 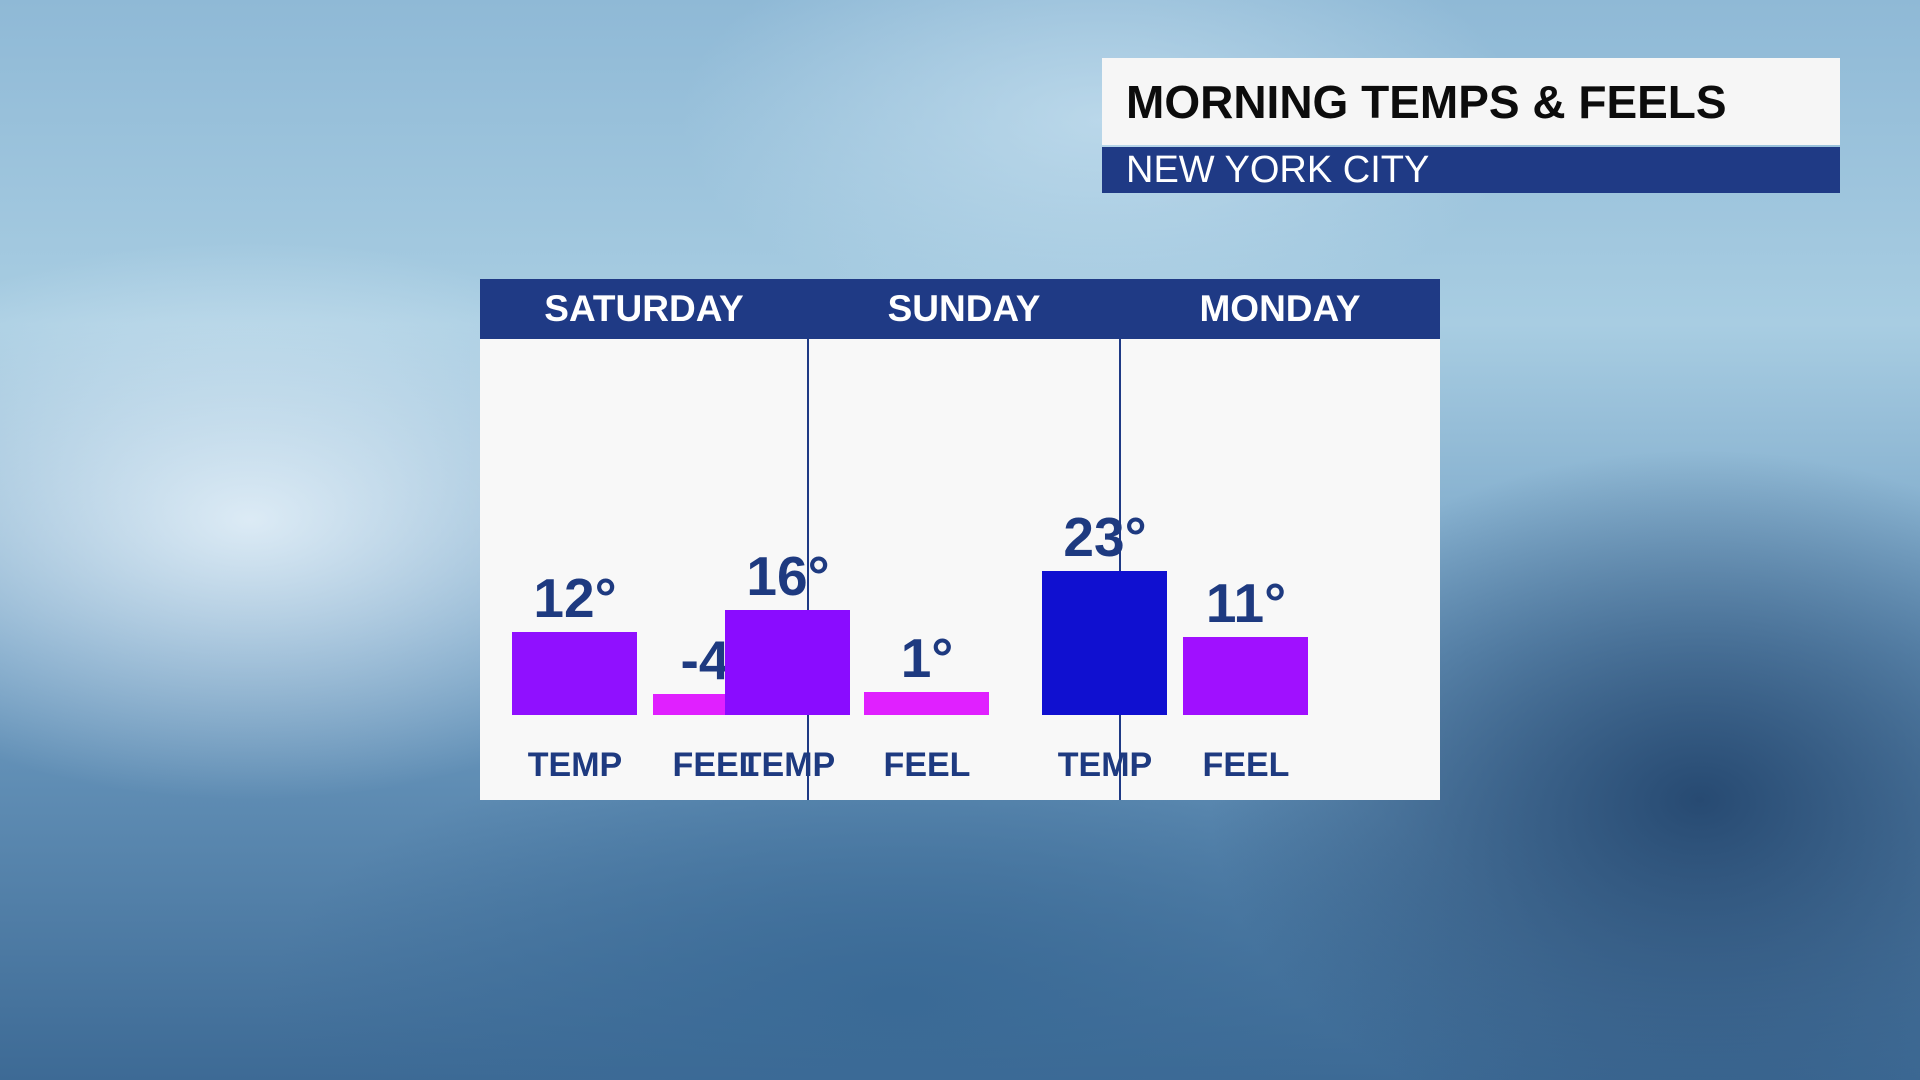 I want to click on chart-subtitle: NEW YORK CITY, so click(x=1471, y=170).